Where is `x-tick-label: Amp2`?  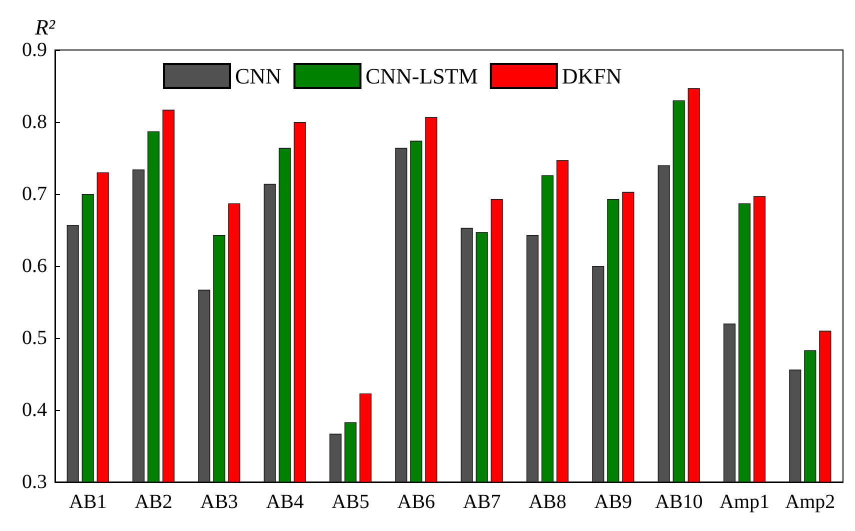
x-tick-label: Amp2 is located at coordinates (810, 502).